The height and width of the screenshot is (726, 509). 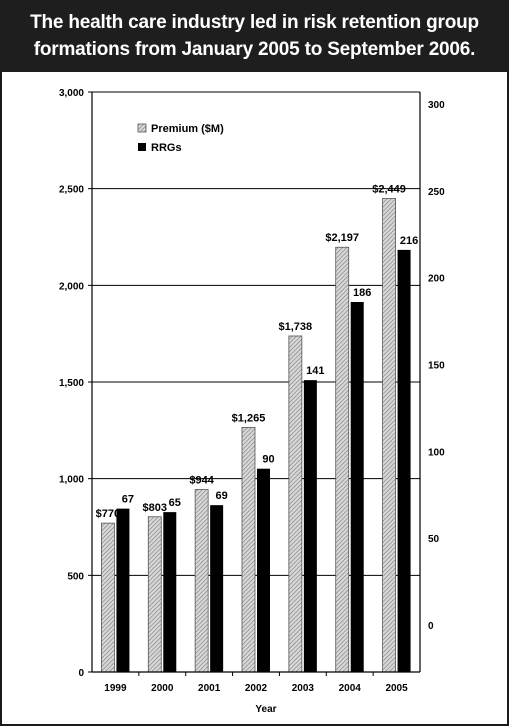 What do you see at coordinates (81, 673) in the screenshot?
I see `left-axis-tick-label: 0` at bounding box center [81, 673].